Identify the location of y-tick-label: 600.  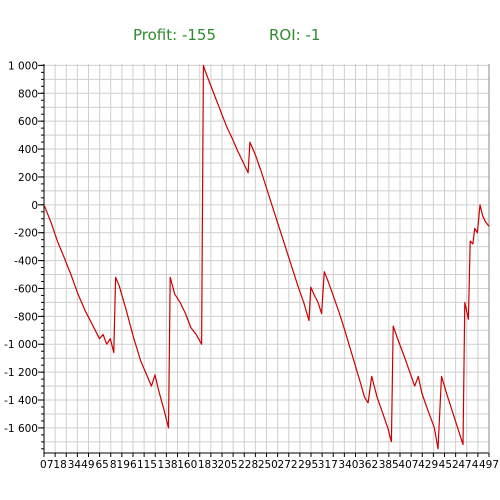
(28, 122).